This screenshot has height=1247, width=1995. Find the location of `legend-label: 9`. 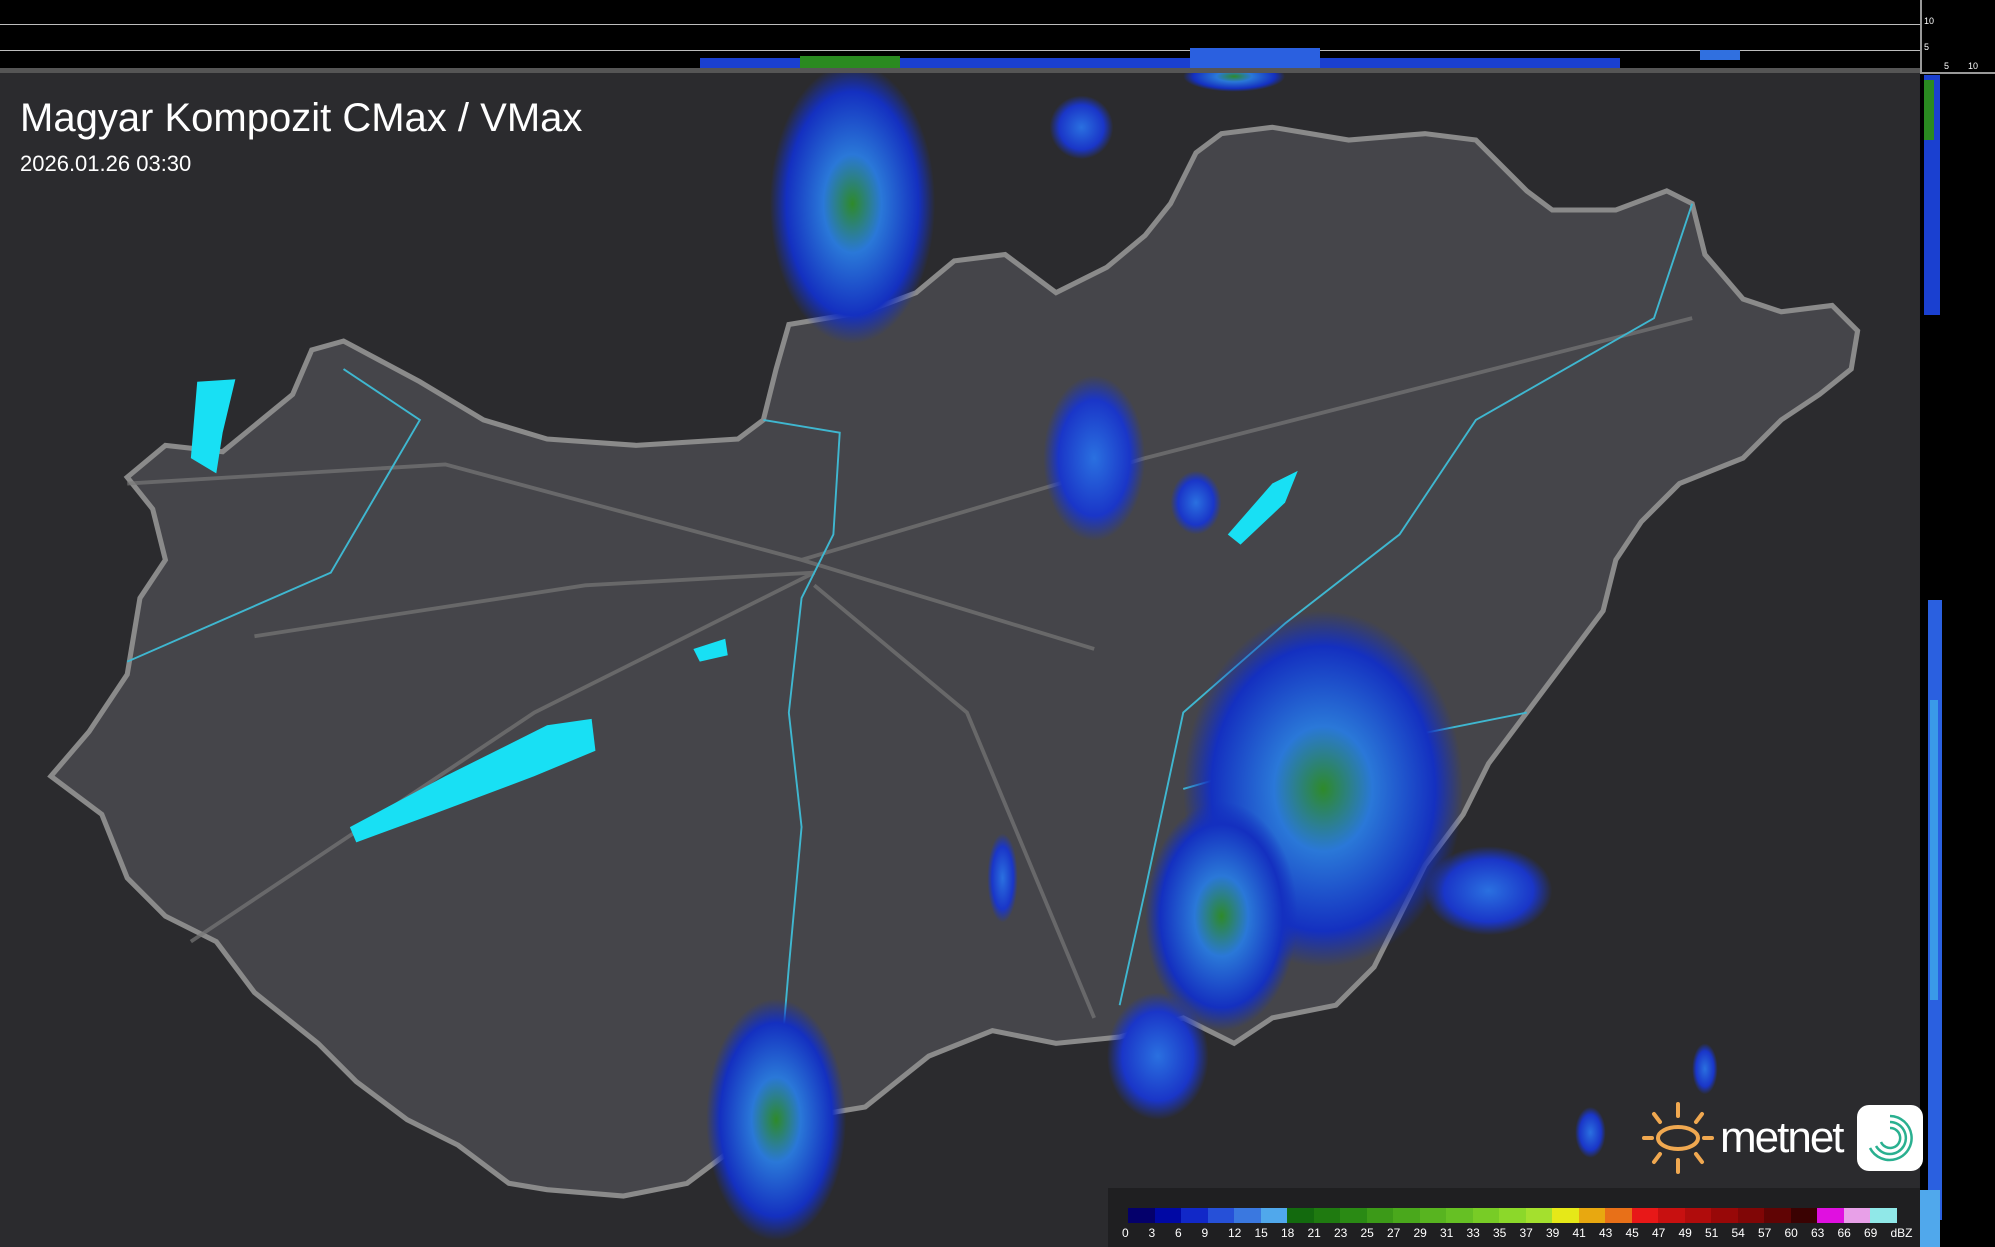

legend-label: 9 is located at coordinates (1205, 1233).